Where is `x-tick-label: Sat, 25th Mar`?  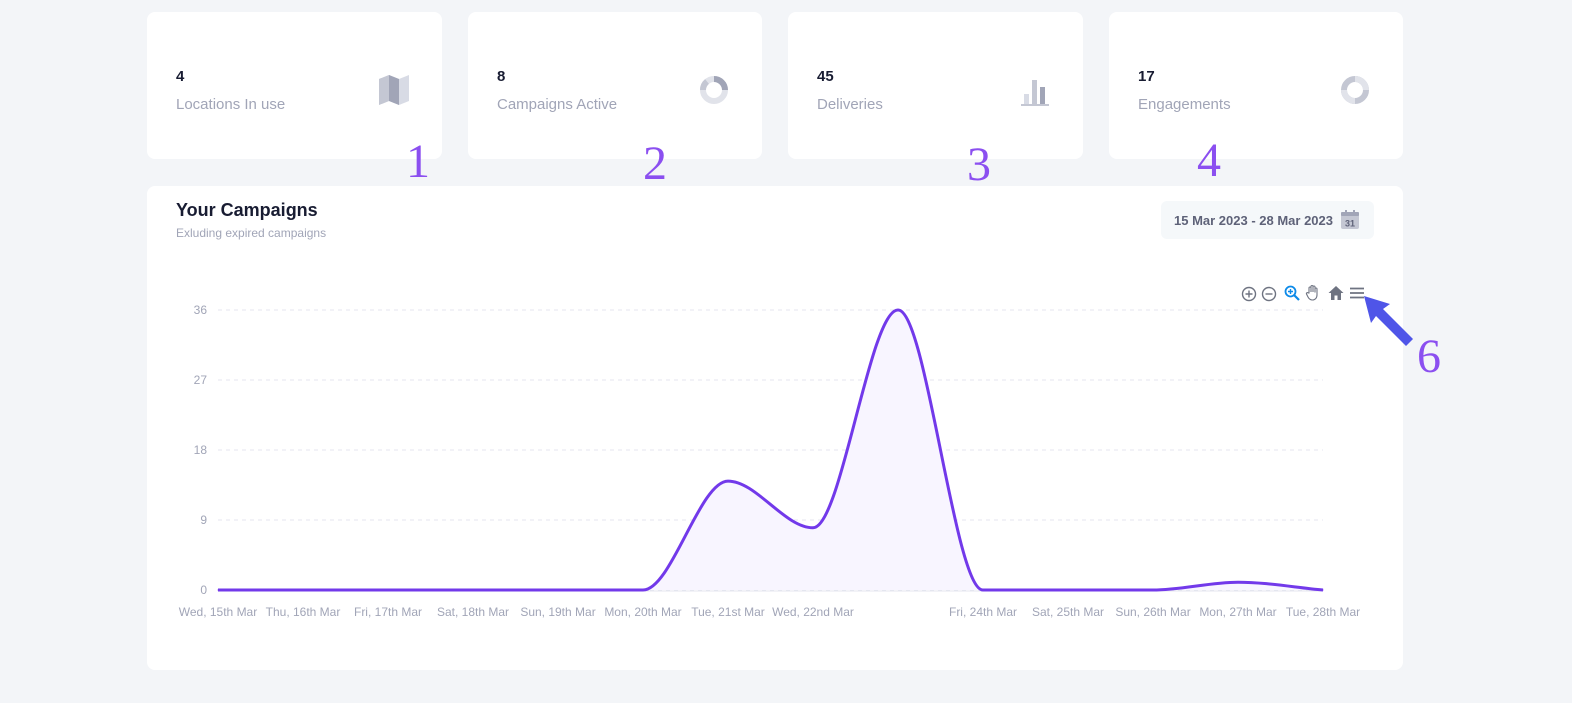
x-tick-label: Sat, 25th Mar is located at coordinates (1068, 612).